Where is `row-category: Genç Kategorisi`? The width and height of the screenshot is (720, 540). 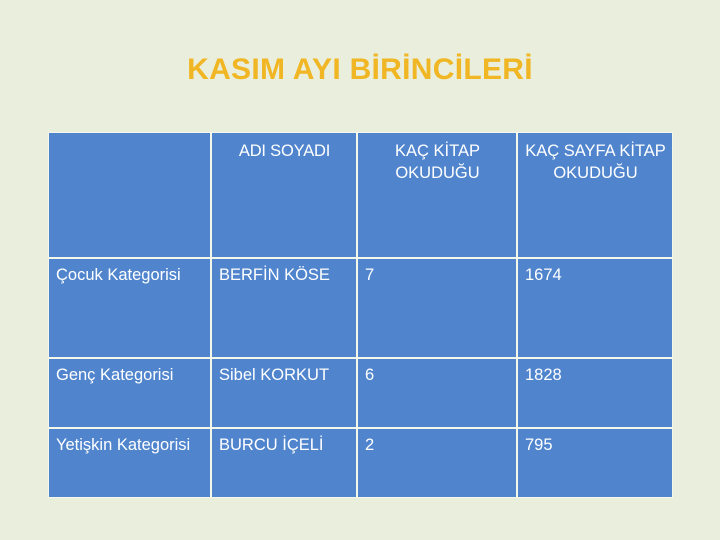 row-category: Genç Kategorisi is located at coordinates (129, 393).